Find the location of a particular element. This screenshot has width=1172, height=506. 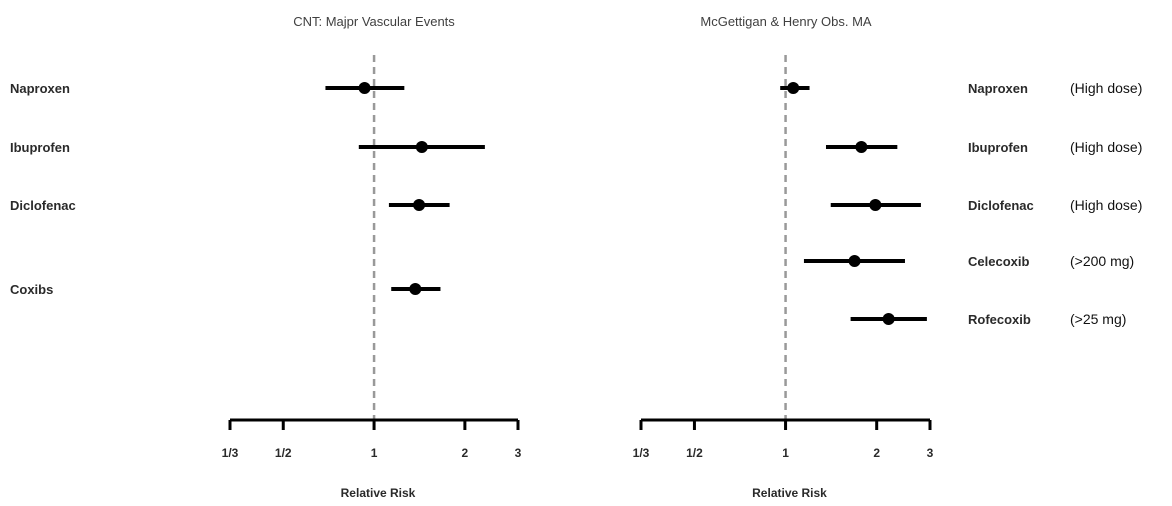

dose-note: (>25 mg) is located at coordinates (1098, 319).